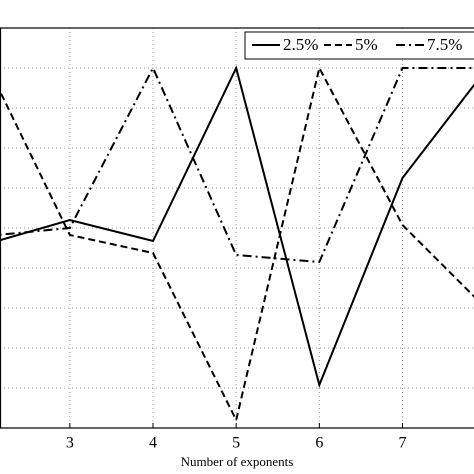  I want to click on x-tick-label: 3, so click(70, 443).